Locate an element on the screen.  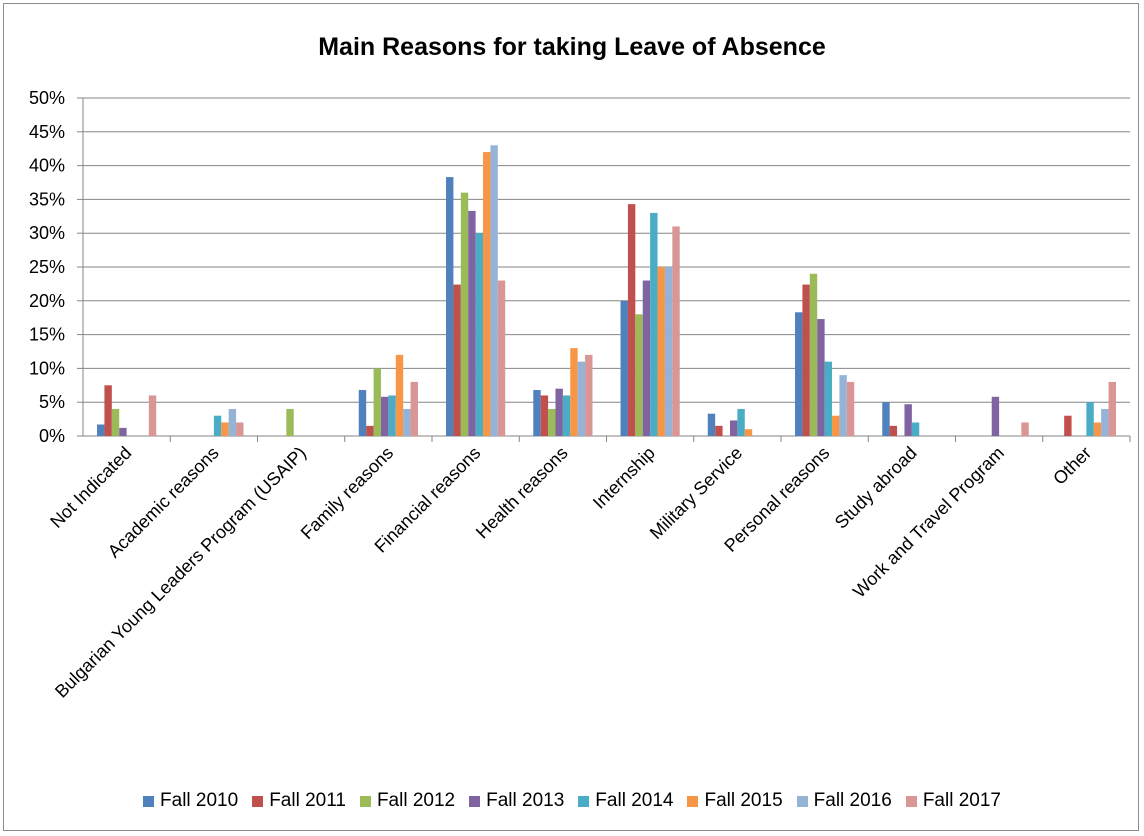
legend-item: Fall 2010 is located at coordinates (190, 801).